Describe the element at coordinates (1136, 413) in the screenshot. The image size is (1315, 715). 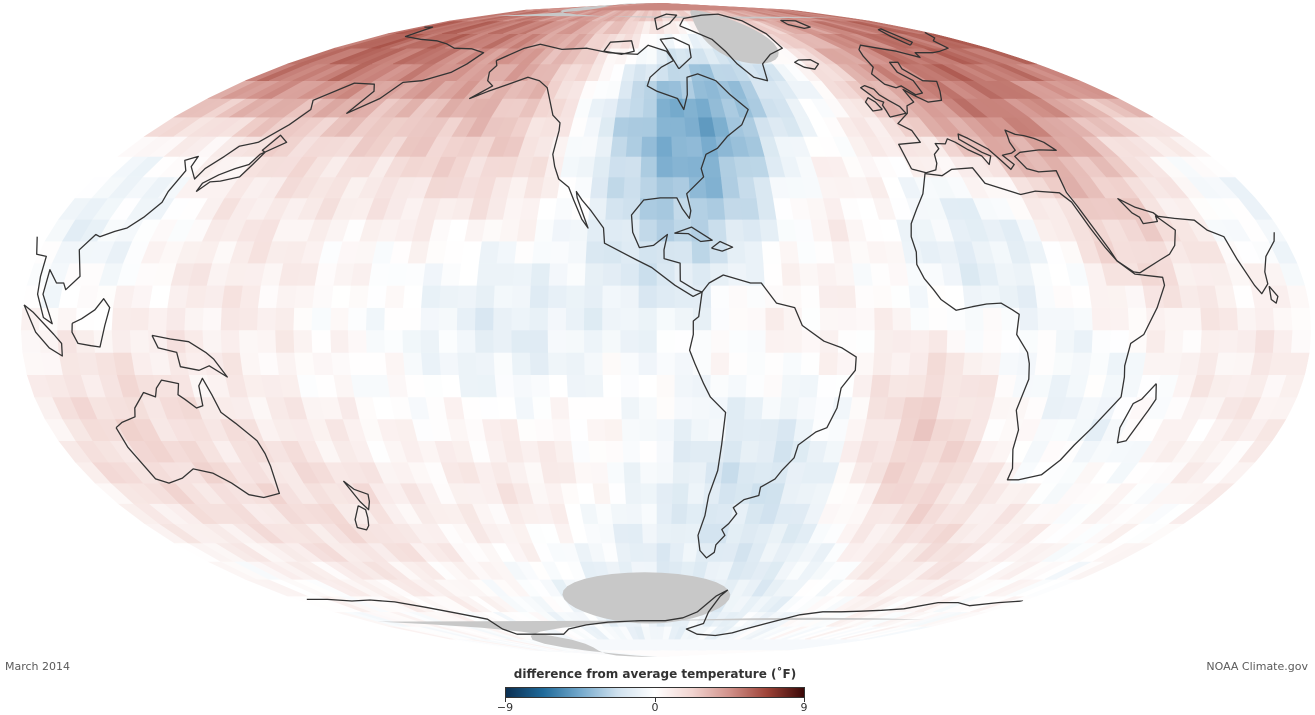
I see `madagascar-coast` at that location.